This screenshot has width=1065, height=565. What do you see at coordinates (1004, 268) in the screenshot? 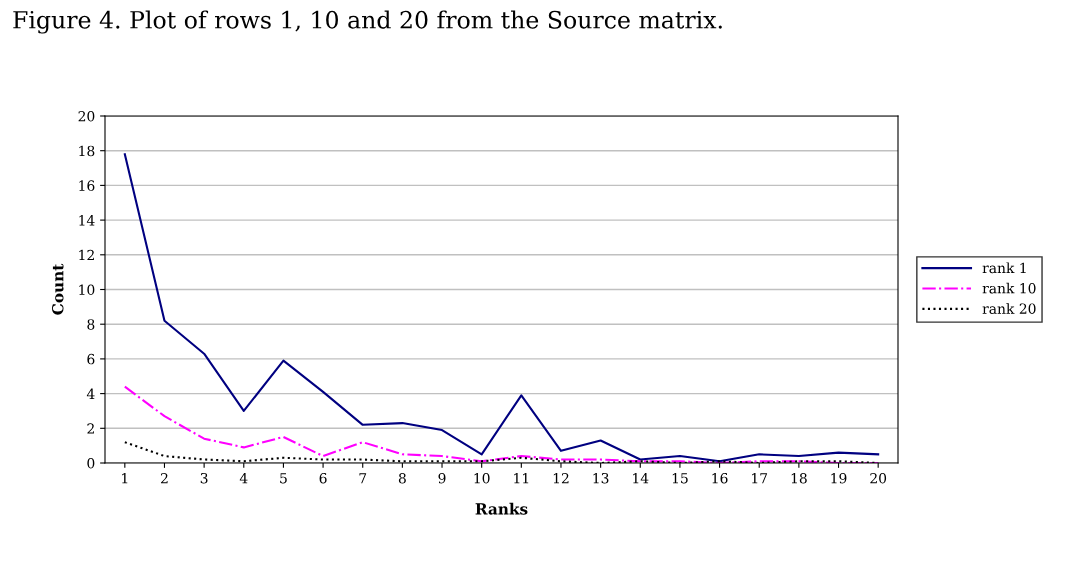
I see `legend-label: rank 1` at bounding box center [1004, 268].